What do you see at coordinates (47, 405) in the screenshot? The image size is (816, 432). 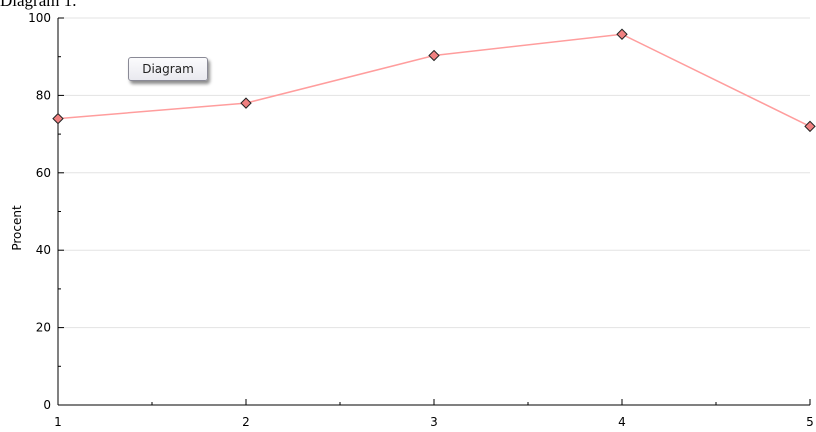 I see `y-tick-label: 0` at bounding box center [47, 405].